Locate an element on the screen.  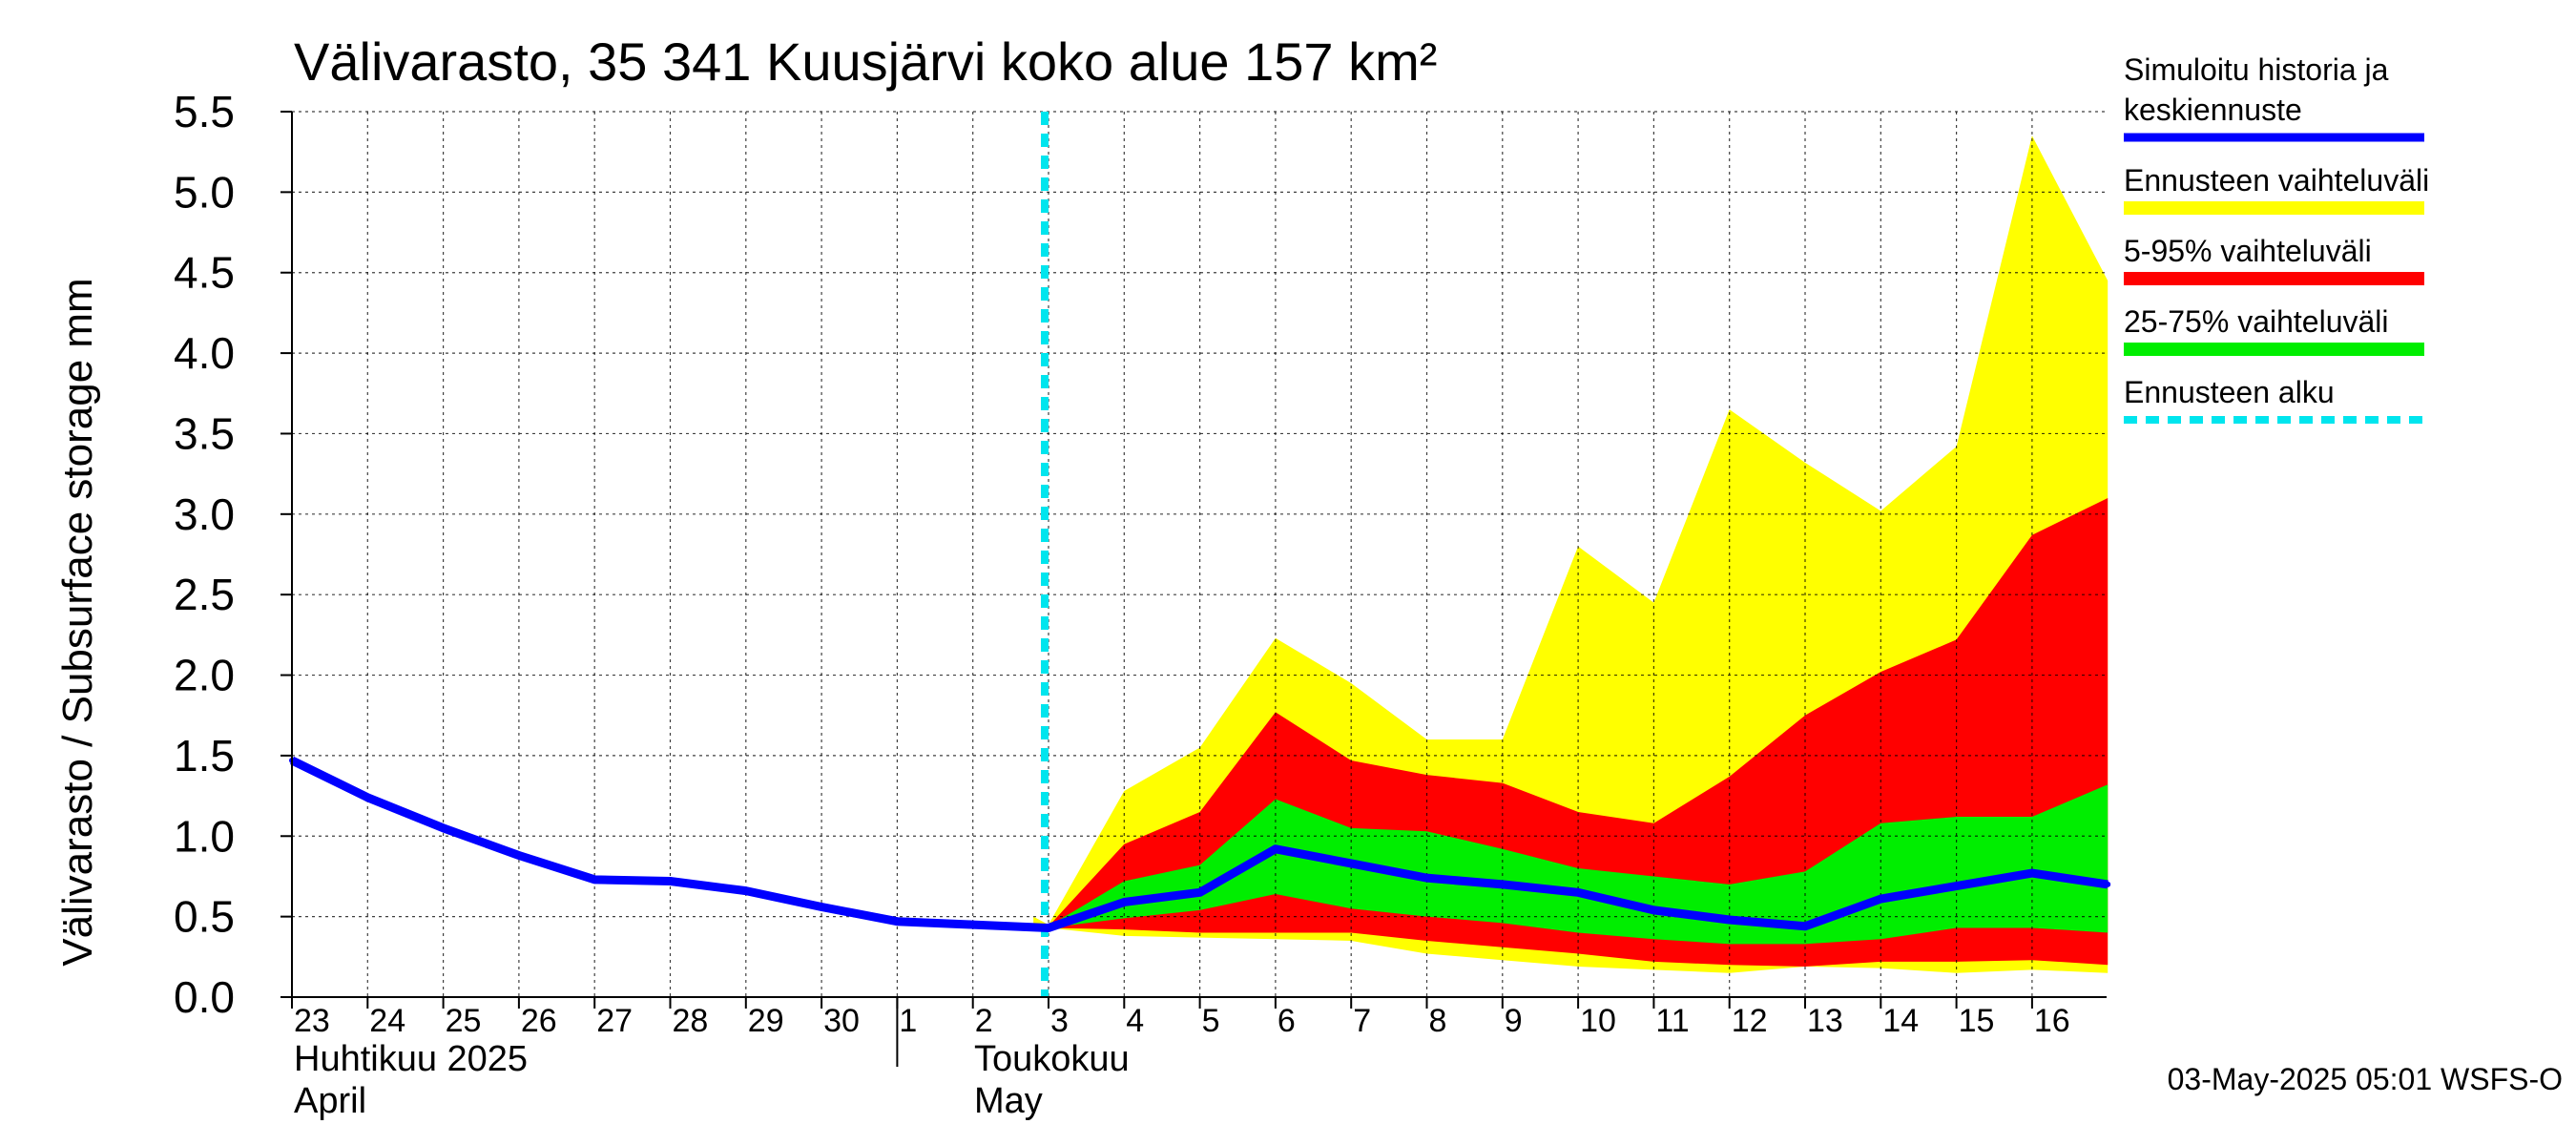
y-tick-label: 3.0 is located at coordinates (204, 514).